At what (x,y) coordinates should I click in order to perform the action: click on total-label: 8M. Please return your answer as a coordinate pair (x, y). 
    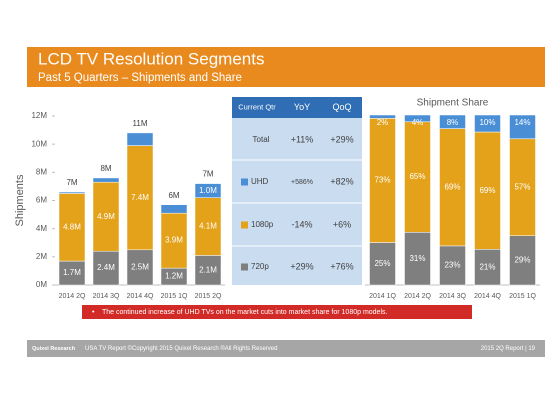
    Looking at the image, I should click on (105, 168).